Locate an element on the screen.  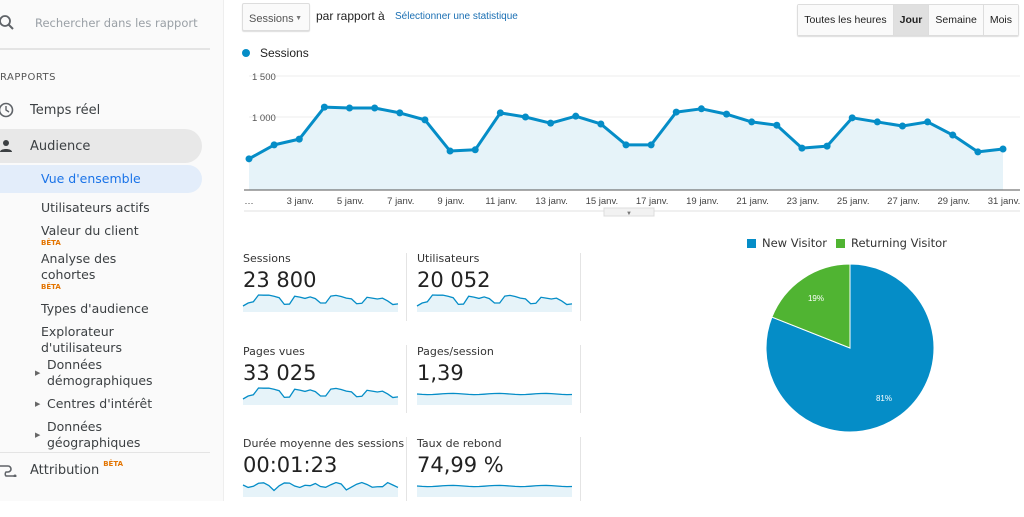
sidebar-item-types-audience: Types d'audience is located at coordinates (95, 308).